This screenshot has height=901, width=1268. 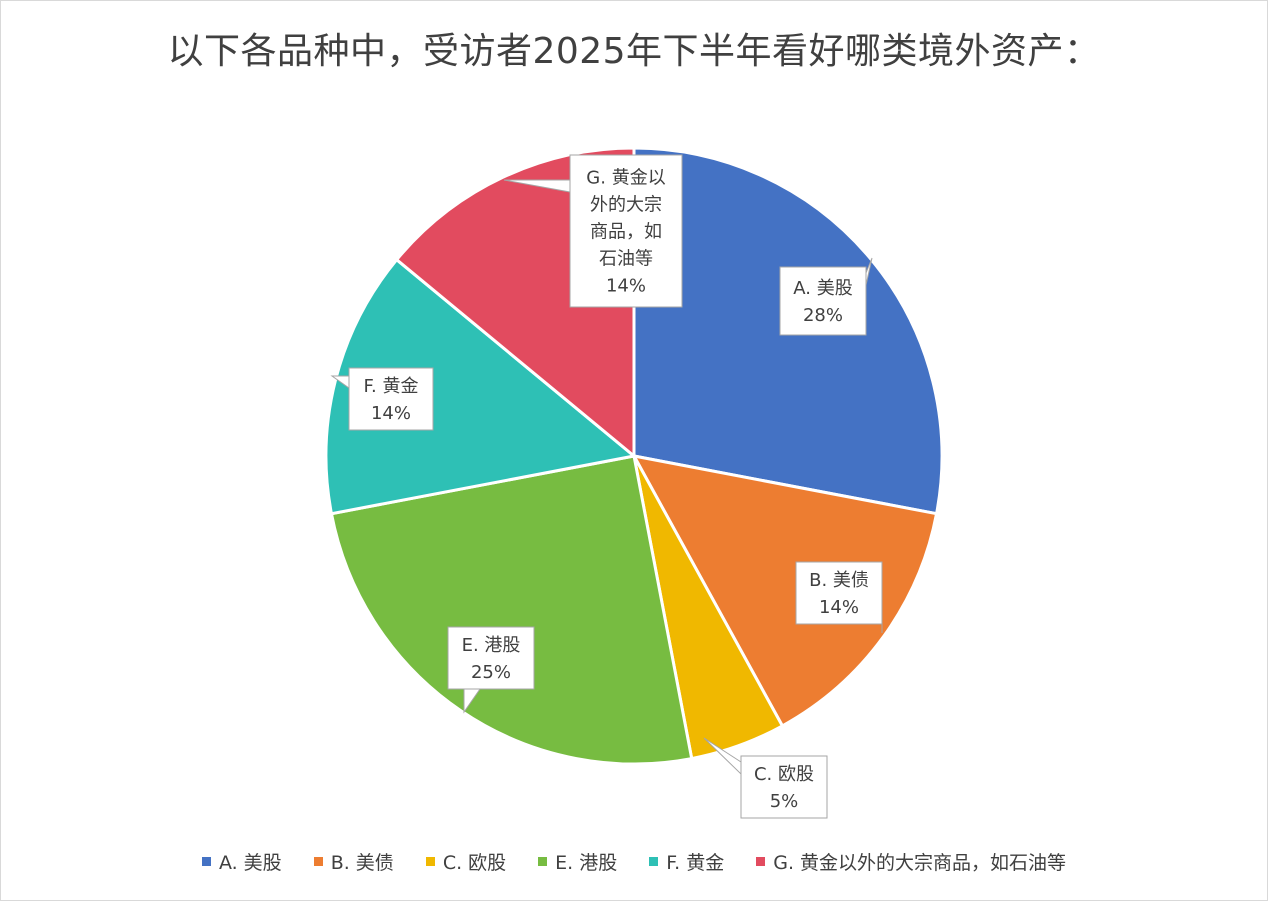 I want to click on data-label-text: 25%, so click(x=491, y=672).